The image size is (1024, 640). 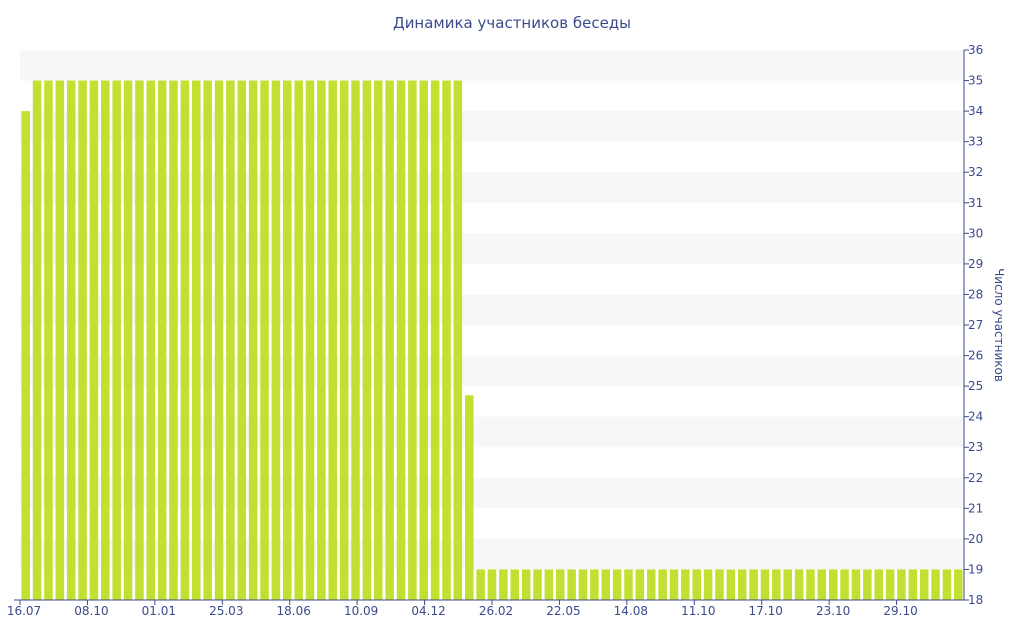 I want to click on x-tick-label: 08.10, so click(x=91, y=611).